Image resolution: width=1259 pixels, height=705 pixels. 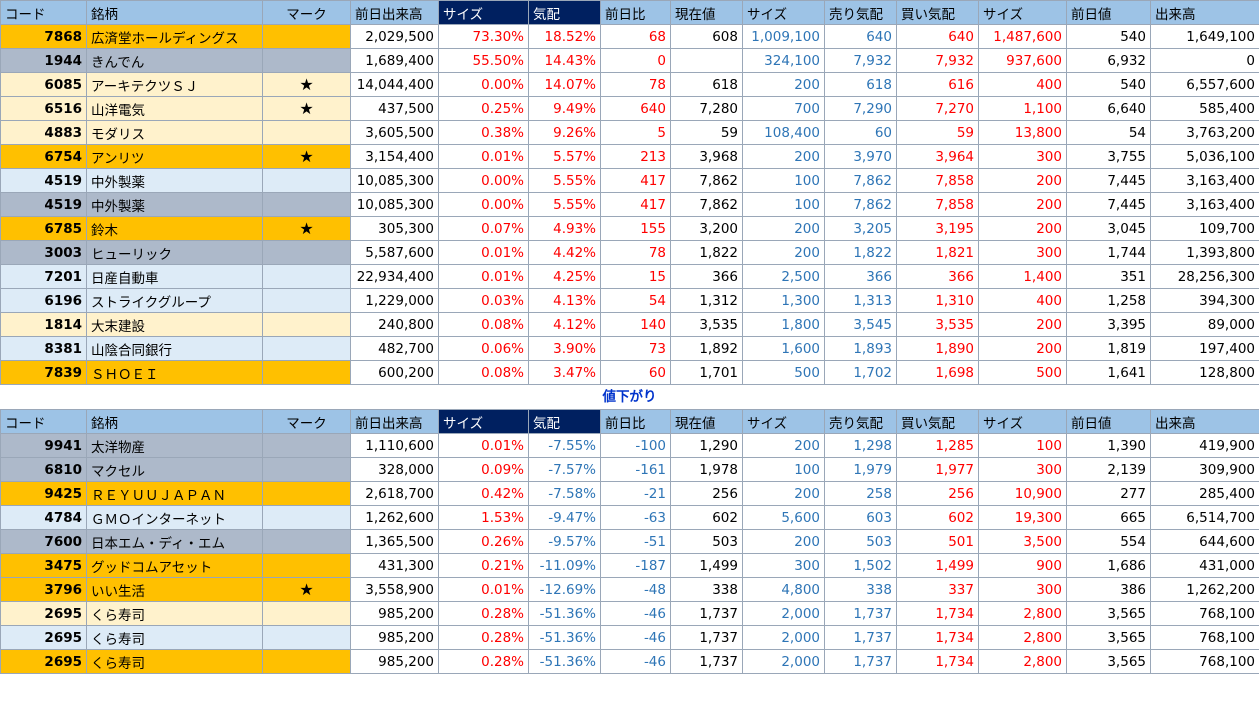 I want to click on name-cell: 鈴木, so click(x=174, y=228).